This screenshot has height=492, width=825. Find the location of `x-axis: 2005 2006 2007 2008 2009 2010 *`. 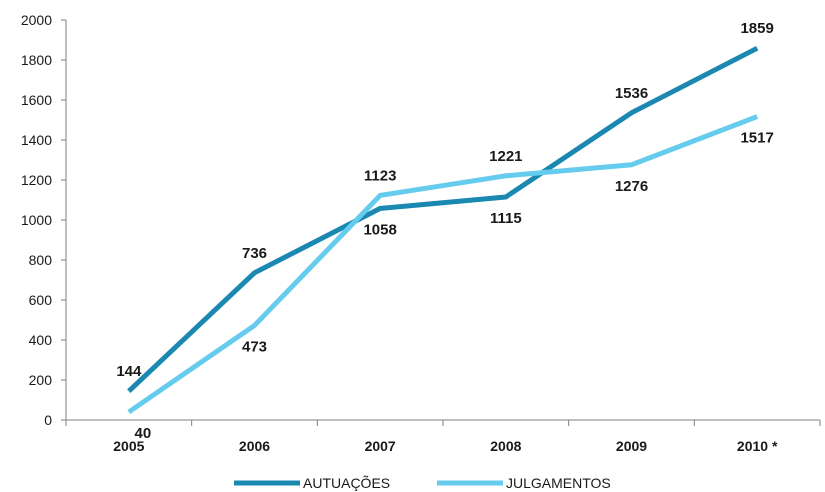

x-axis: 2005 2006 2007 2008 2009 2010 * is located at coordinates (443, 436).